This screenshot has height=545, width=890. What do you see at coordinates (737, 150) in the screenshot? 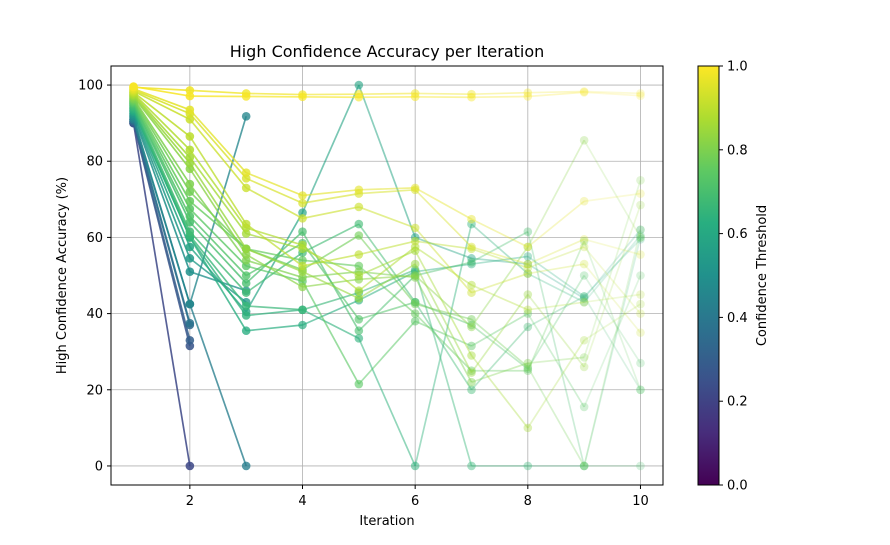
I see `colorbar-tick-label: 0.8` at bounding box center [737, 150].